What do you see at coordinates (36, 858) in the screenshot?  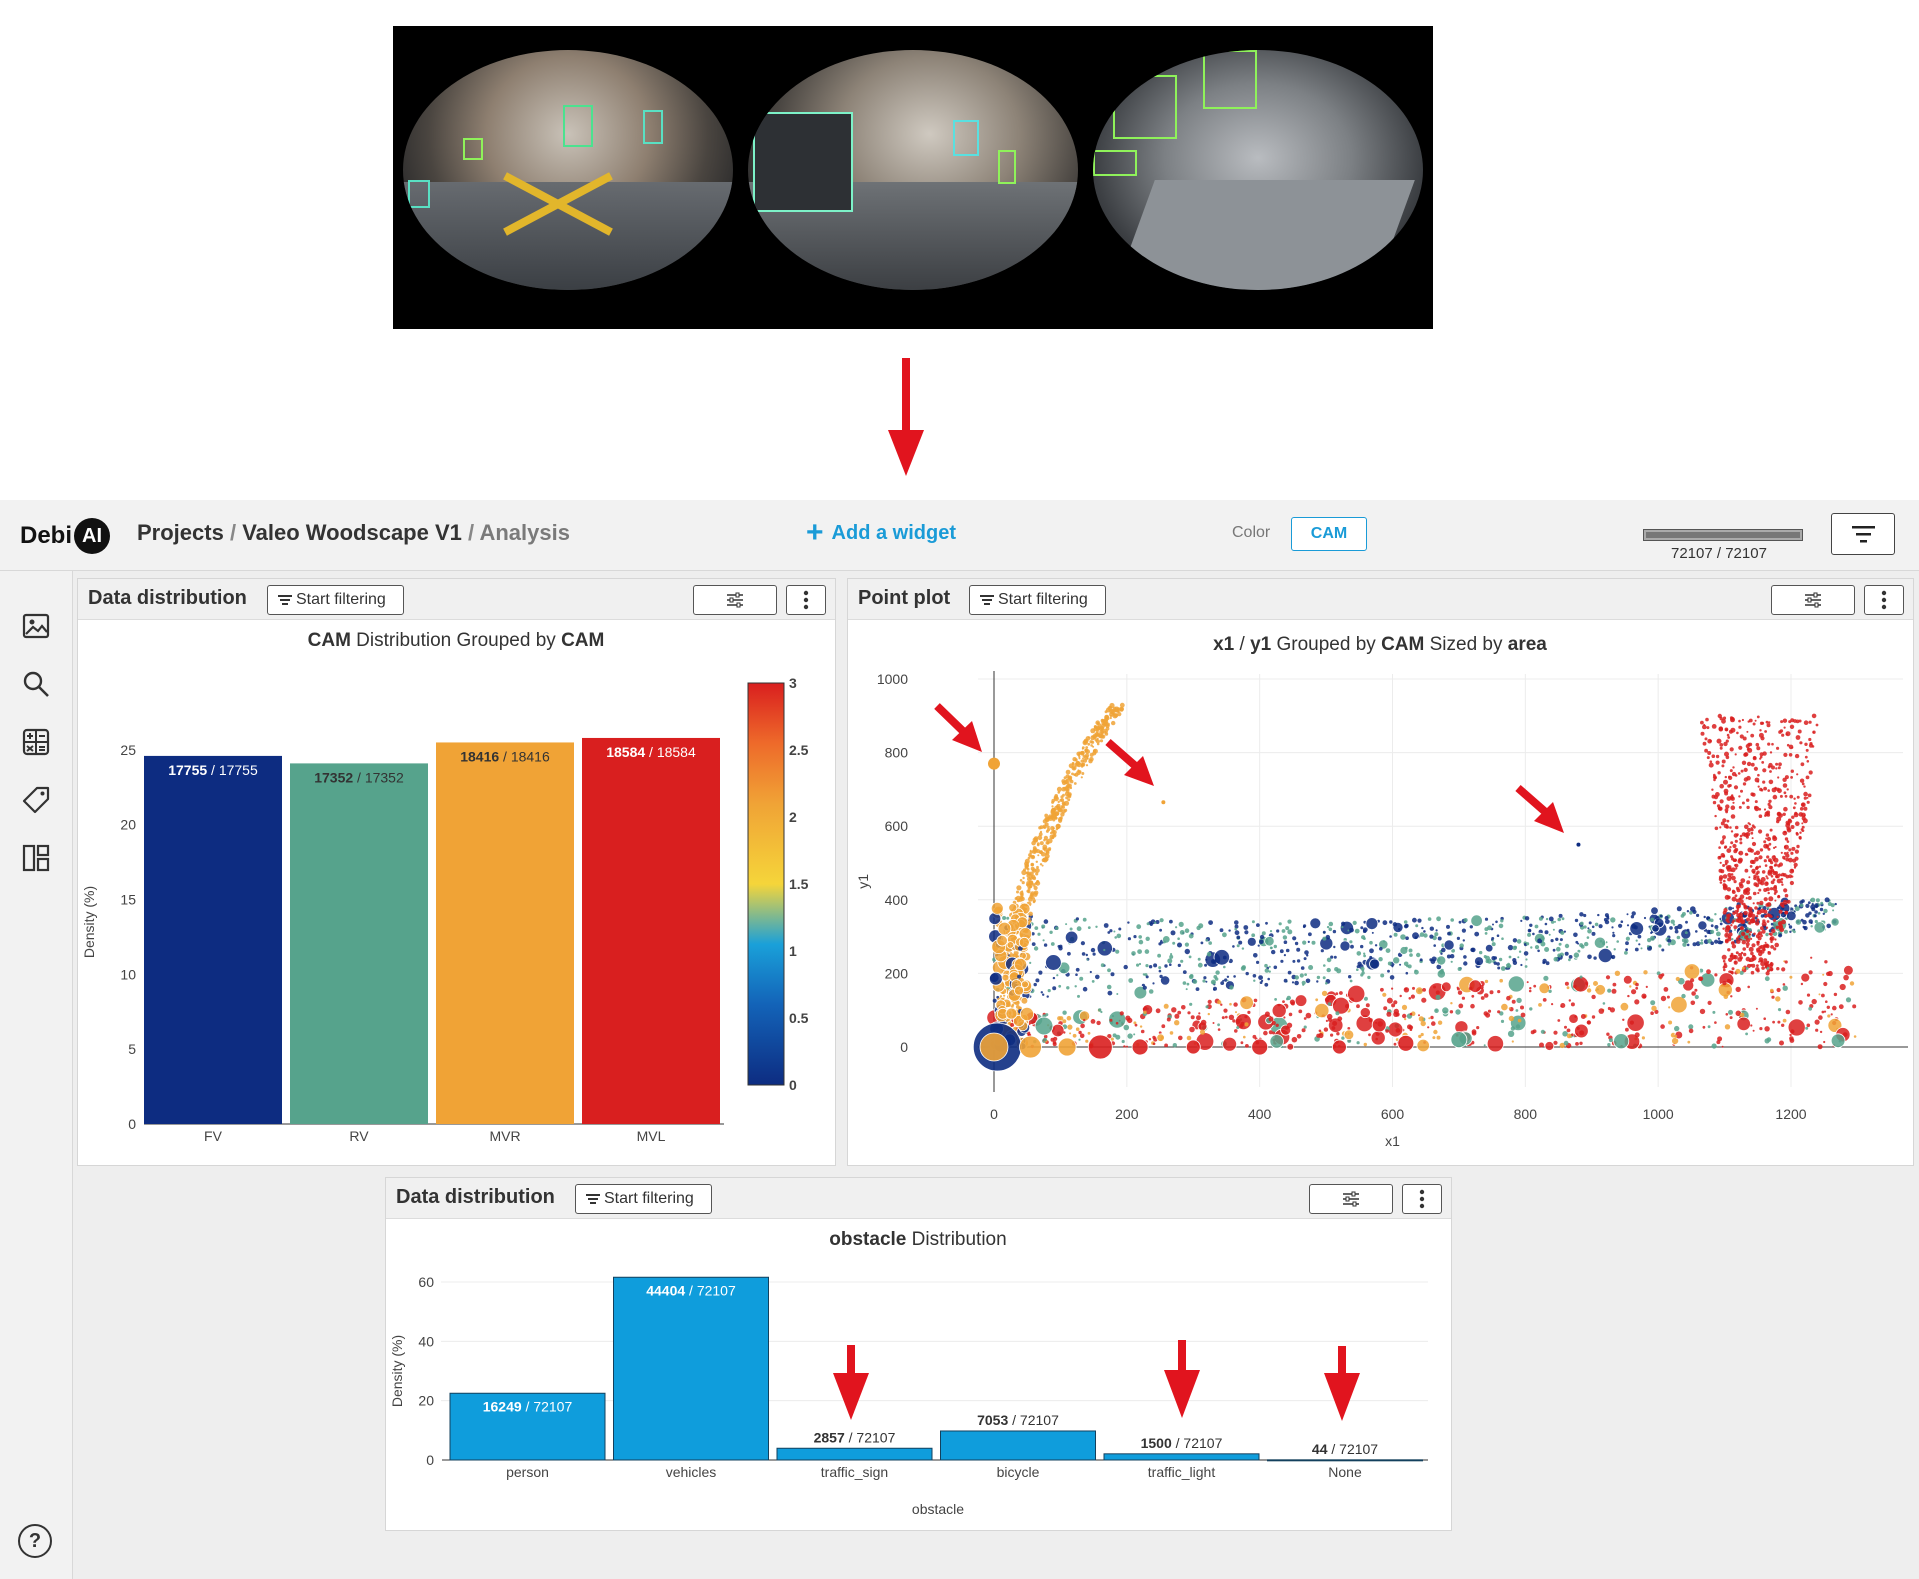 I see `dashboard-icon` at bounding box center [36, 858].